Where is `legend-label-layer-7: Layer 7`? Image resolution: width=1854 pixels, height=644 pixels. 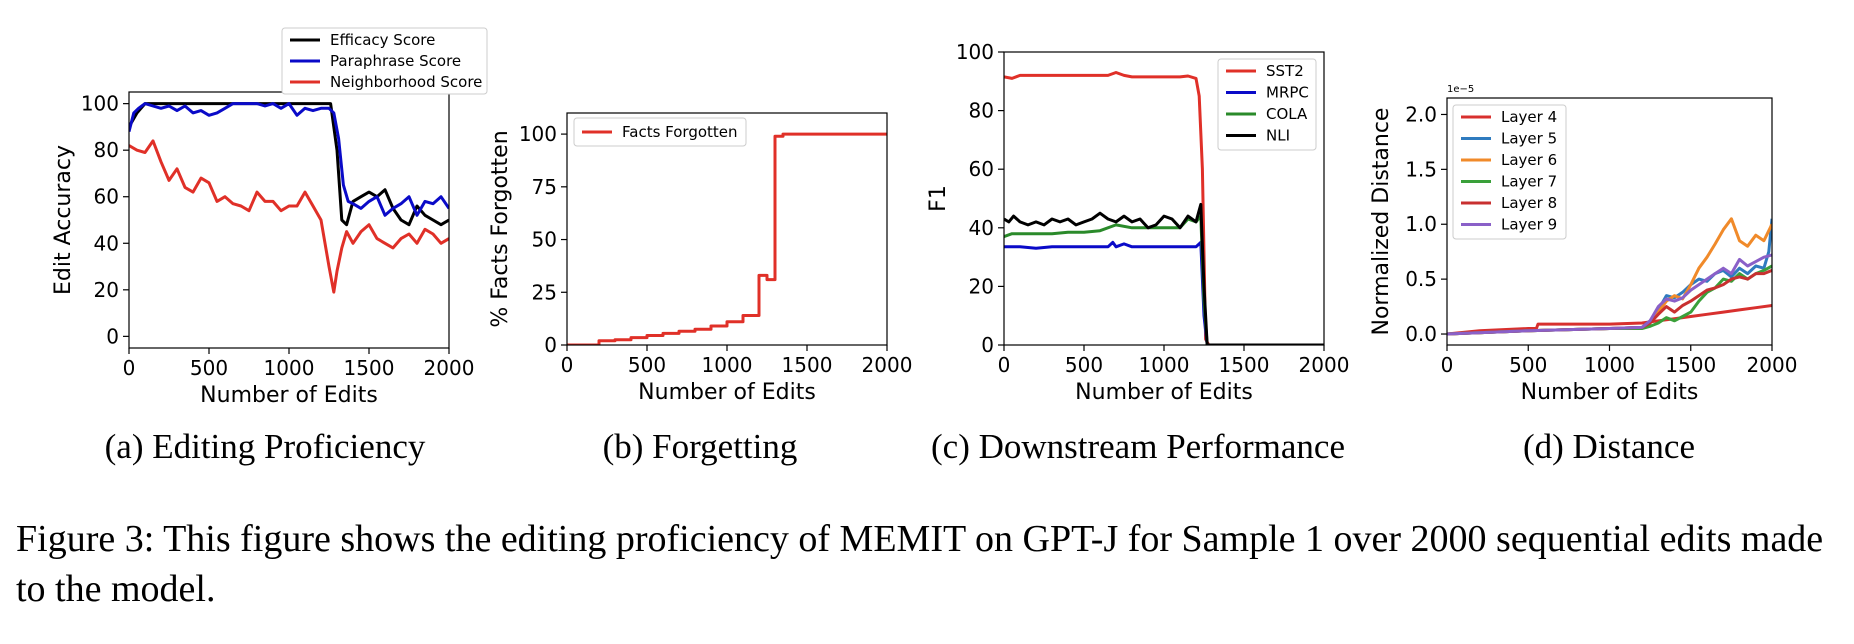
legend-label-layer-7: Layer 7 is located at coordinates (1529, 182).